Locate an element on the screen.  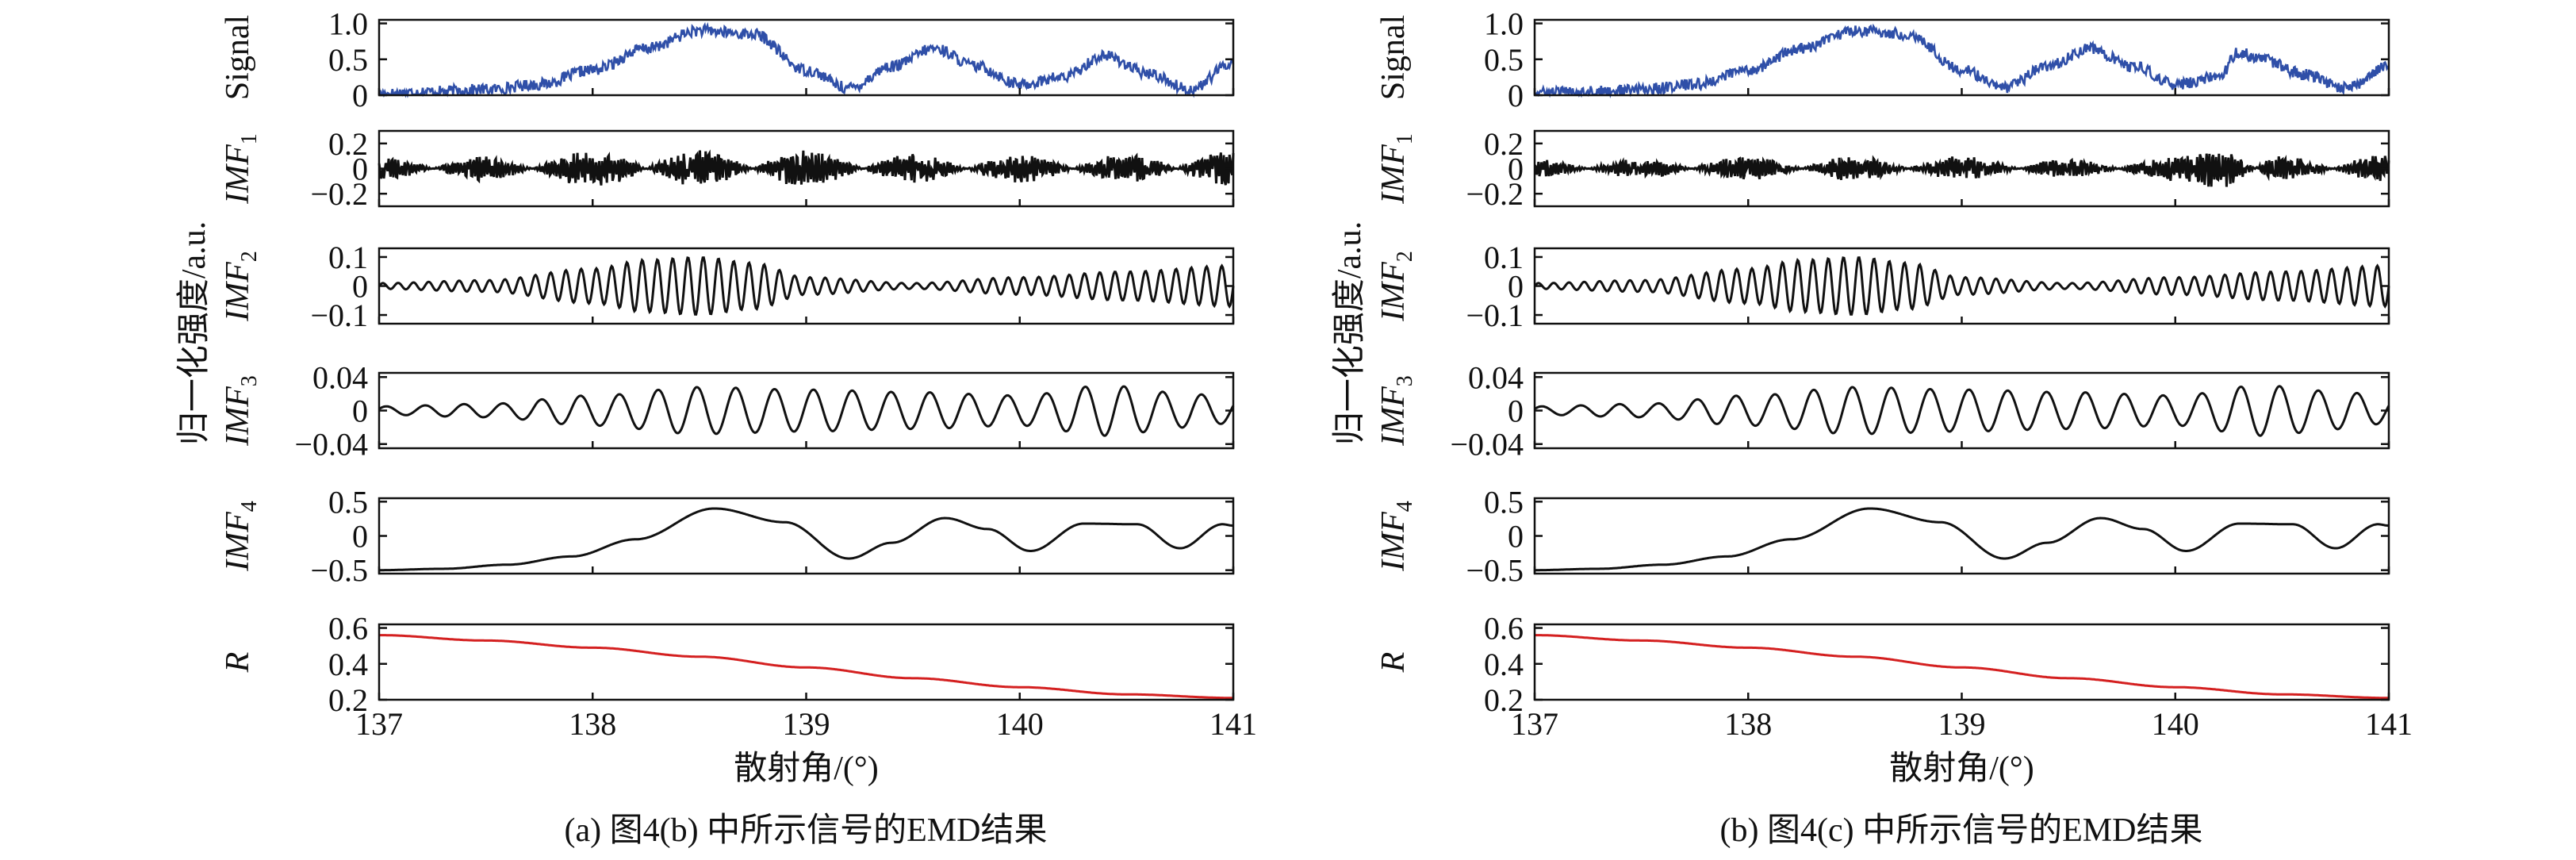
figure-caption: (a) 图4(b) 中所示信号的EMD结果 is located at coordinates (807, 830).